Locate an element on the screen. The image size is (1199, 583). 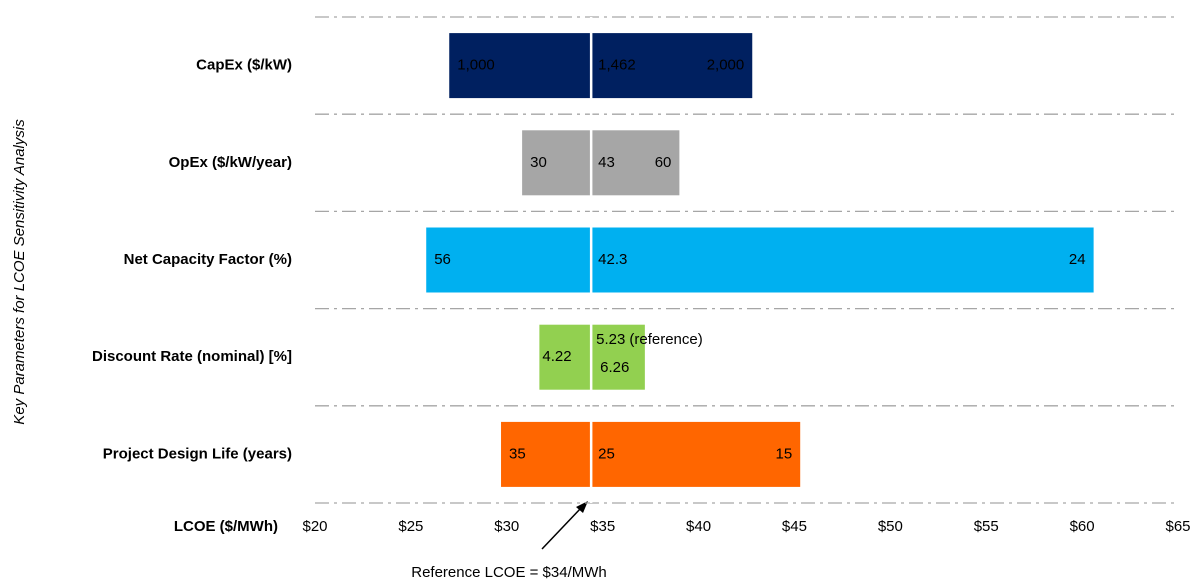
x-tick-label: $50 is located at coordinates (890, 526).